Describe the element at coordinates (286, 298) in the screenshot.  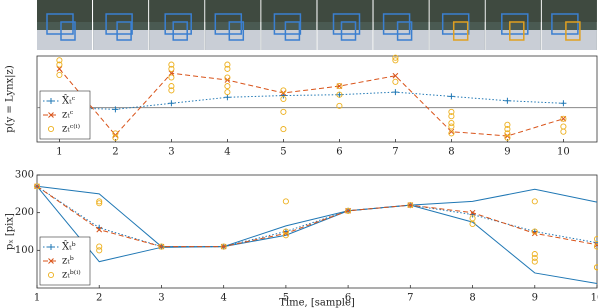
I see `x-tick-label: 5` at that location.